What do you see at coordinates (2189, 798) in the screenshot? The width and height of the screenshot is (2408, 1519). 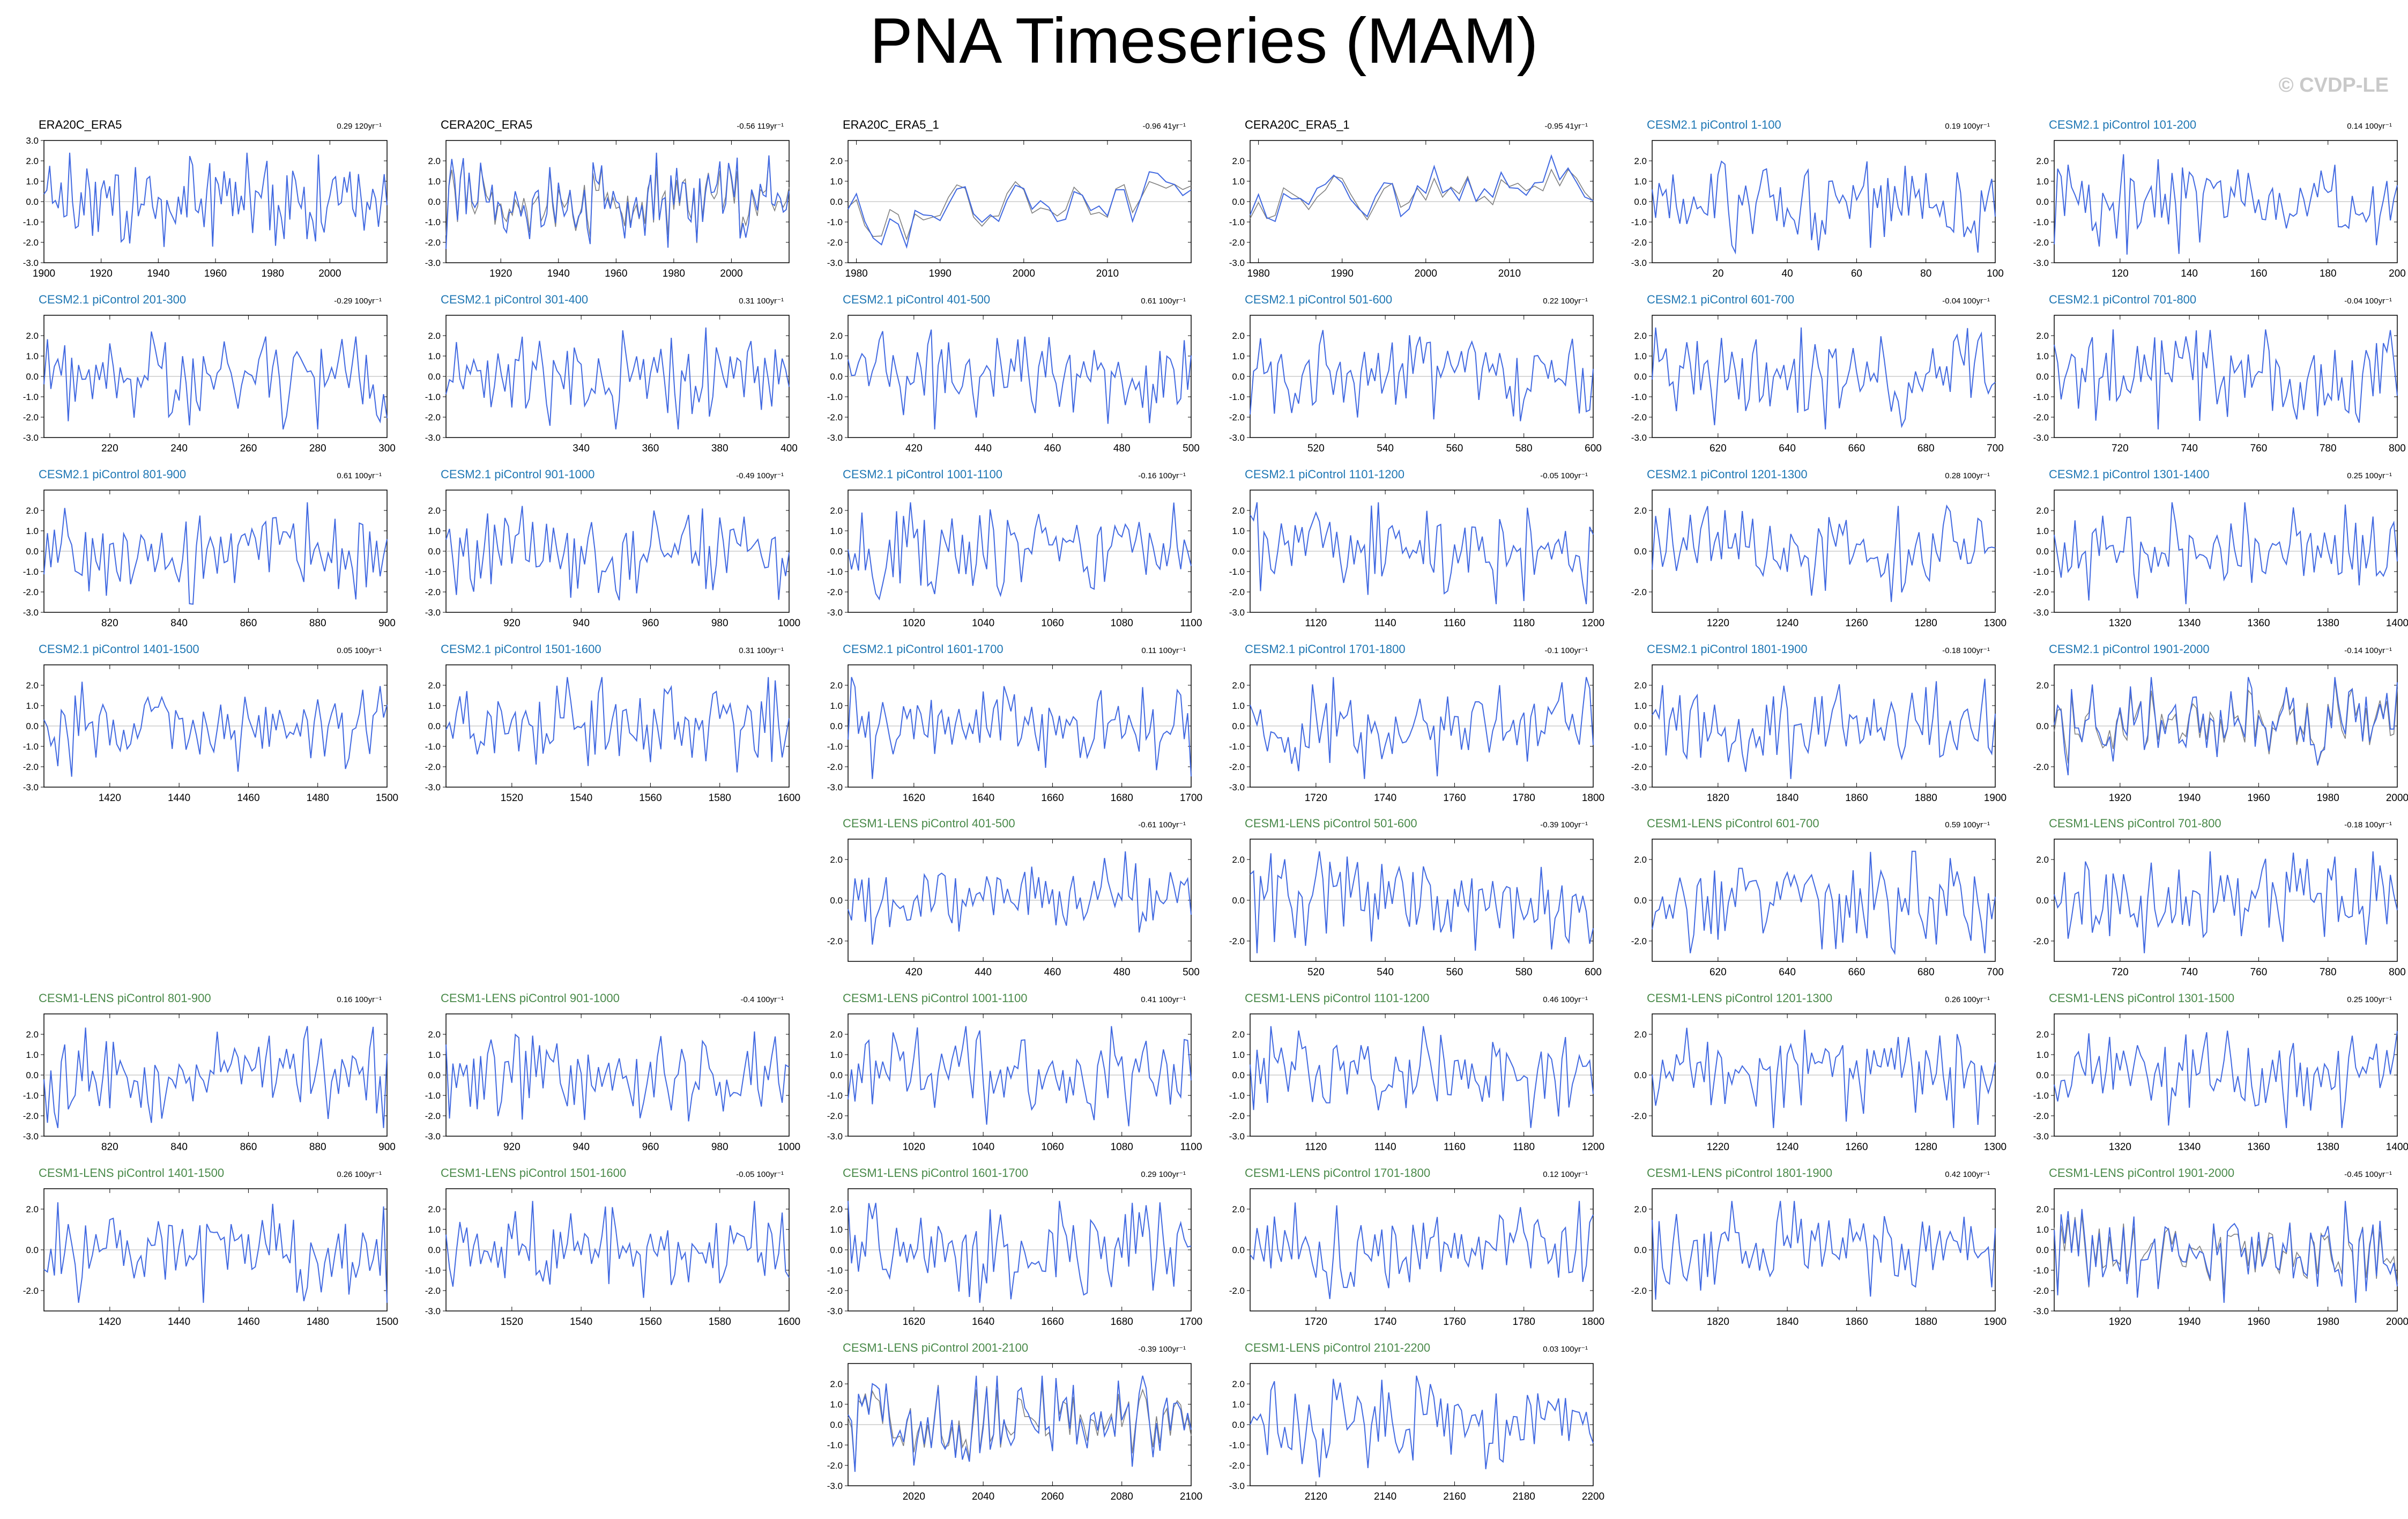 I see `x-tick-label: 1940` at bounding box center [2189, 798].